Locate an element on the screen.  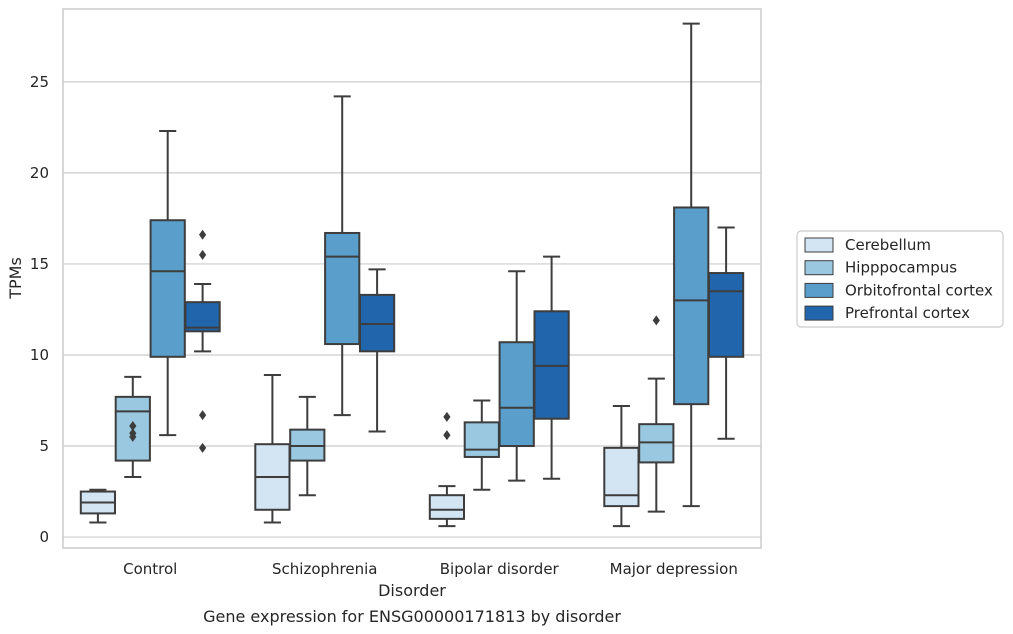
x-tick-label: Bipolar disorder is located at coordinates (500, 569).